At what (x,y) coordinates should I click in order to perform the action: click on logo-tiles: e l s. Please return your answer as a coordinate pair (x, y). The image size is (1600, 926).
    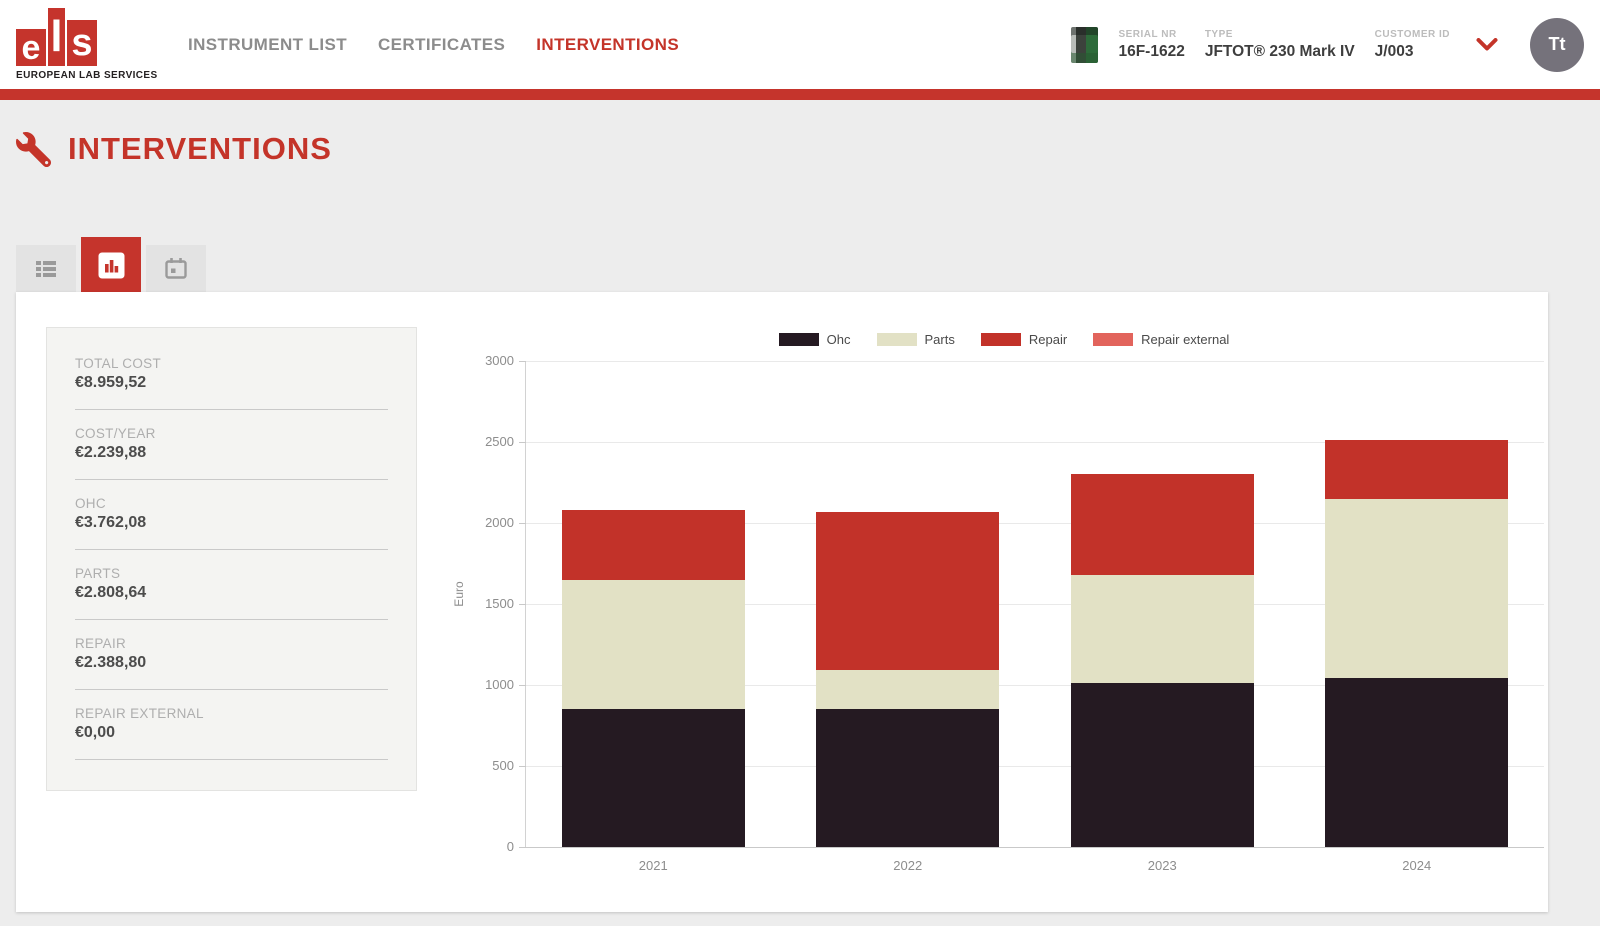
    Looking at the image, I should click on (87, 37).